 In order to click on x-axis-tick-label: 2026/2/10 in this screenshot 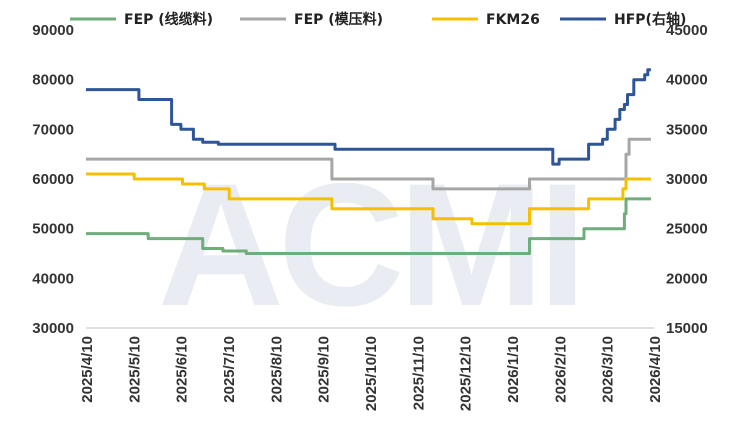, I will do `click(560, 369)`.